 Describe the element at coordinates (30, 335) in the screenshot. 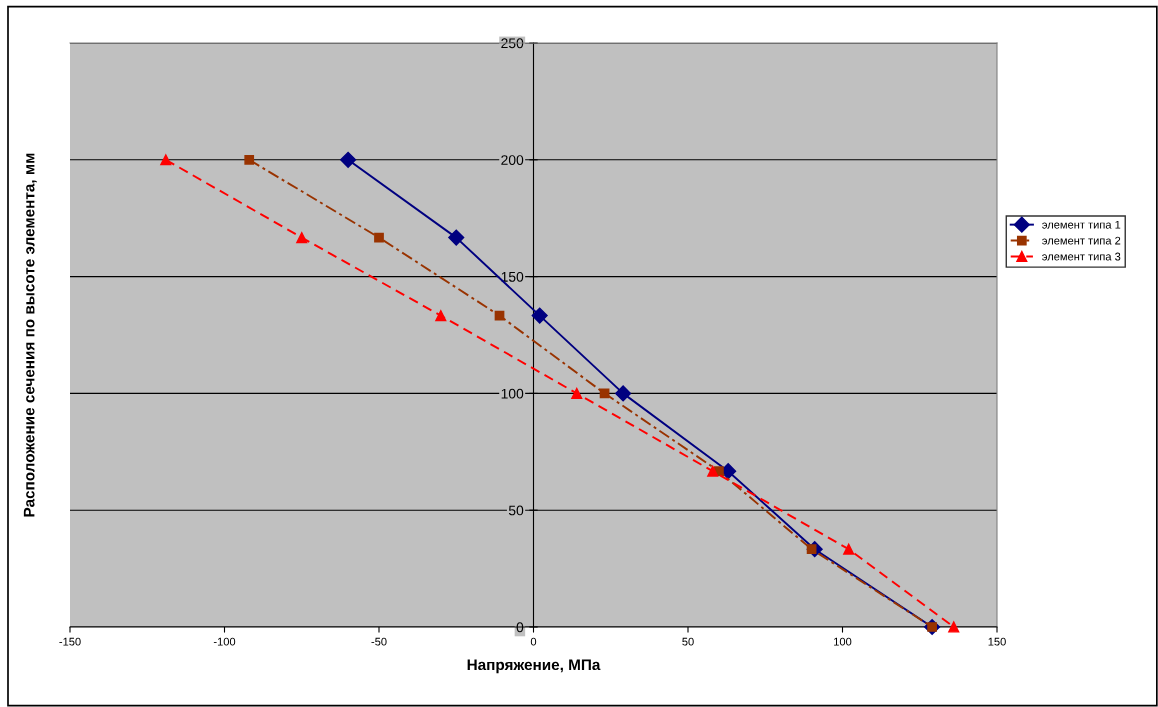

I see `y-axis-title: Расположение сечения по высоте элемента, мм` at that location.